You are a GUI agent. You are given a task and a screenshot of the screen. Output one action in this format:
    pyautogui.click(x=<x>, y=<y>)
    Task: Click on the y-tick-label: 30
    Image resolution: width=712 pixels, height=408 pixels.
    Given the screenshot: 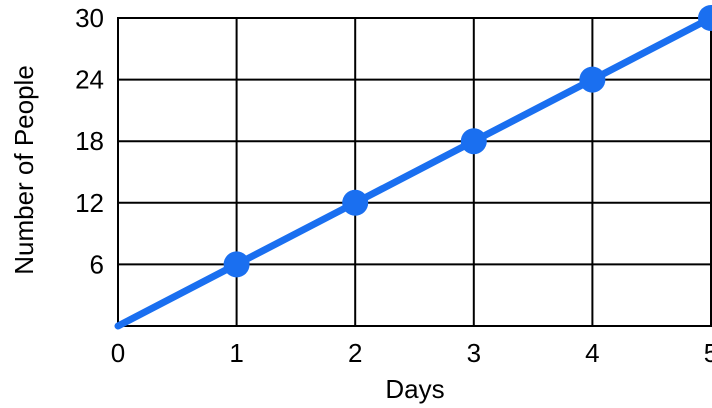 What is the action you would take?
    pyautogui.click(x=89, y=18)
    